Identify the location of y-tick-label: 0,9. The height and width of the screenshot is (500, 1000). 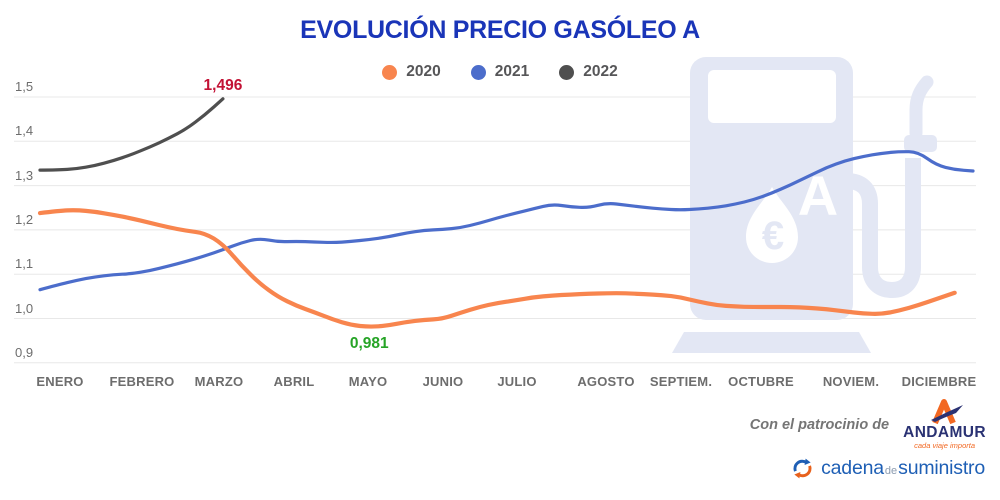
(24, 352).